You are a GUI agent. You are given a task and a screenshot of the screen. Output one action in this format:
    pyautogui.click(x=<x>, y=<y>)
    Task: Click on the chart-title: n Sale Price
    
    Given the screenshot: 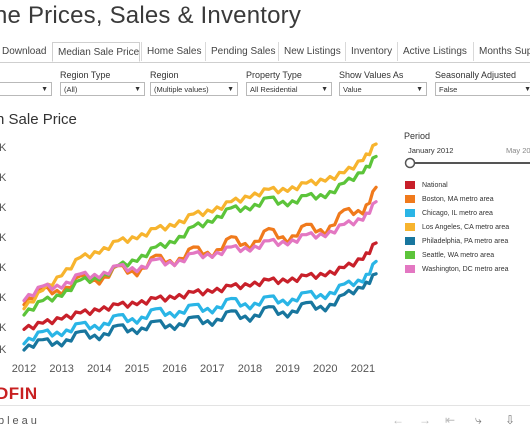 What is the action you would take?
    pyautogui.click(x=38, y=119)
    